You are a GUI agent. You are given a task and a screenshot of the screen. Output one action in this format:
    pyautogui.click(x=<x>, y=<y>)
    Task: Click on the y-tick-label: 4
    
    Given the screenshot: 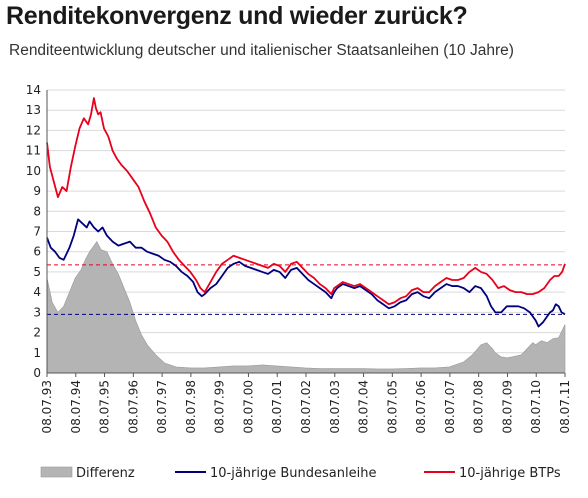 What is the action you would take?
    pyautogui.click(x=37, y=292)
    